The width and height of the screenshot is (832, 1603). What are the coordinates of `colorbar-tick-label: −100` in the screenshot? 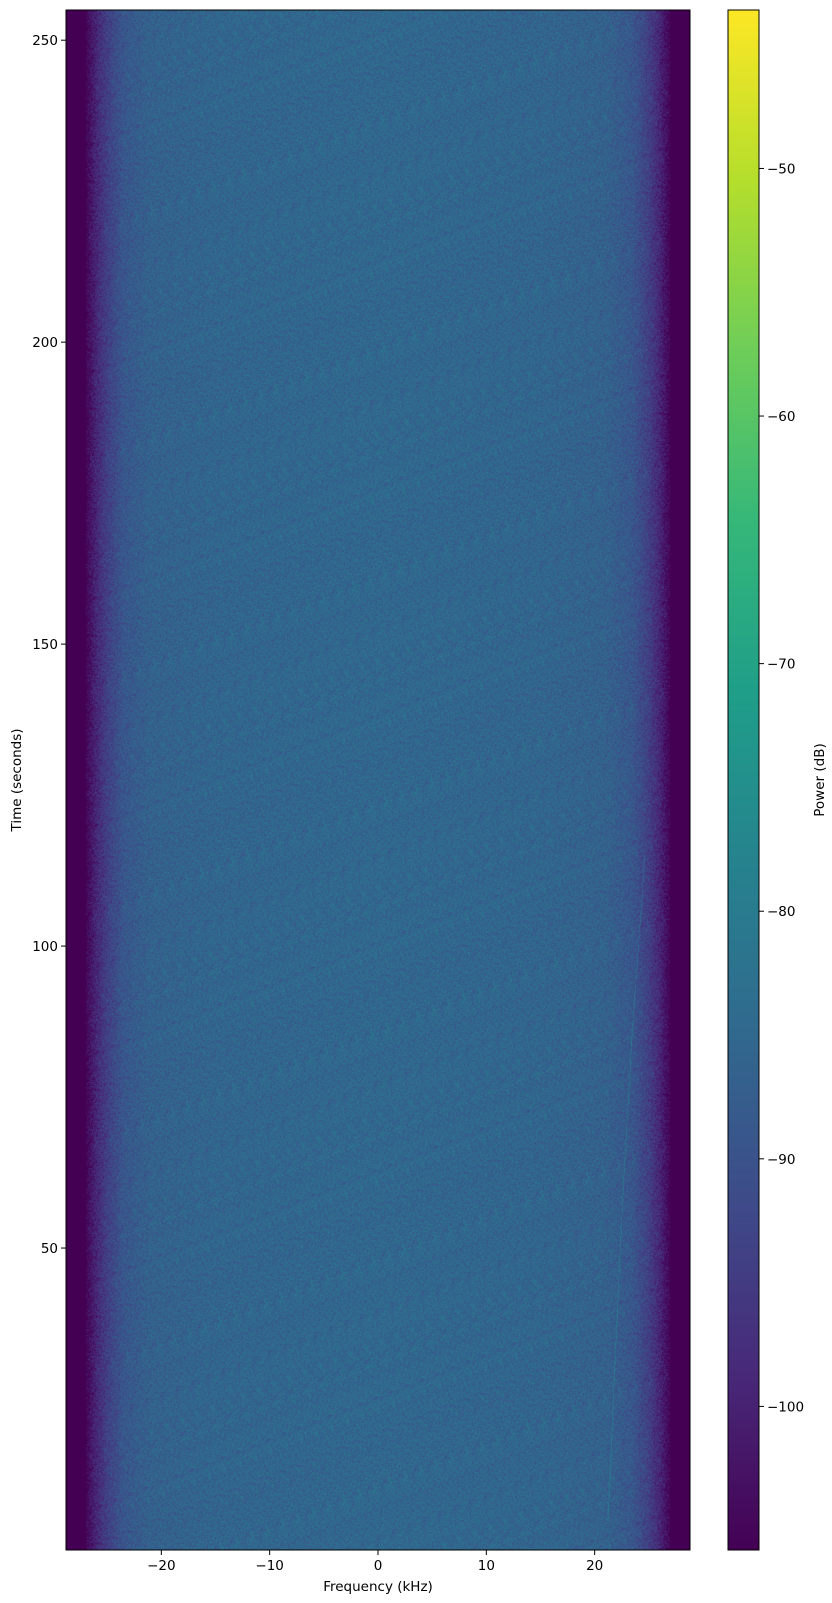 It's located at (785, 1407).